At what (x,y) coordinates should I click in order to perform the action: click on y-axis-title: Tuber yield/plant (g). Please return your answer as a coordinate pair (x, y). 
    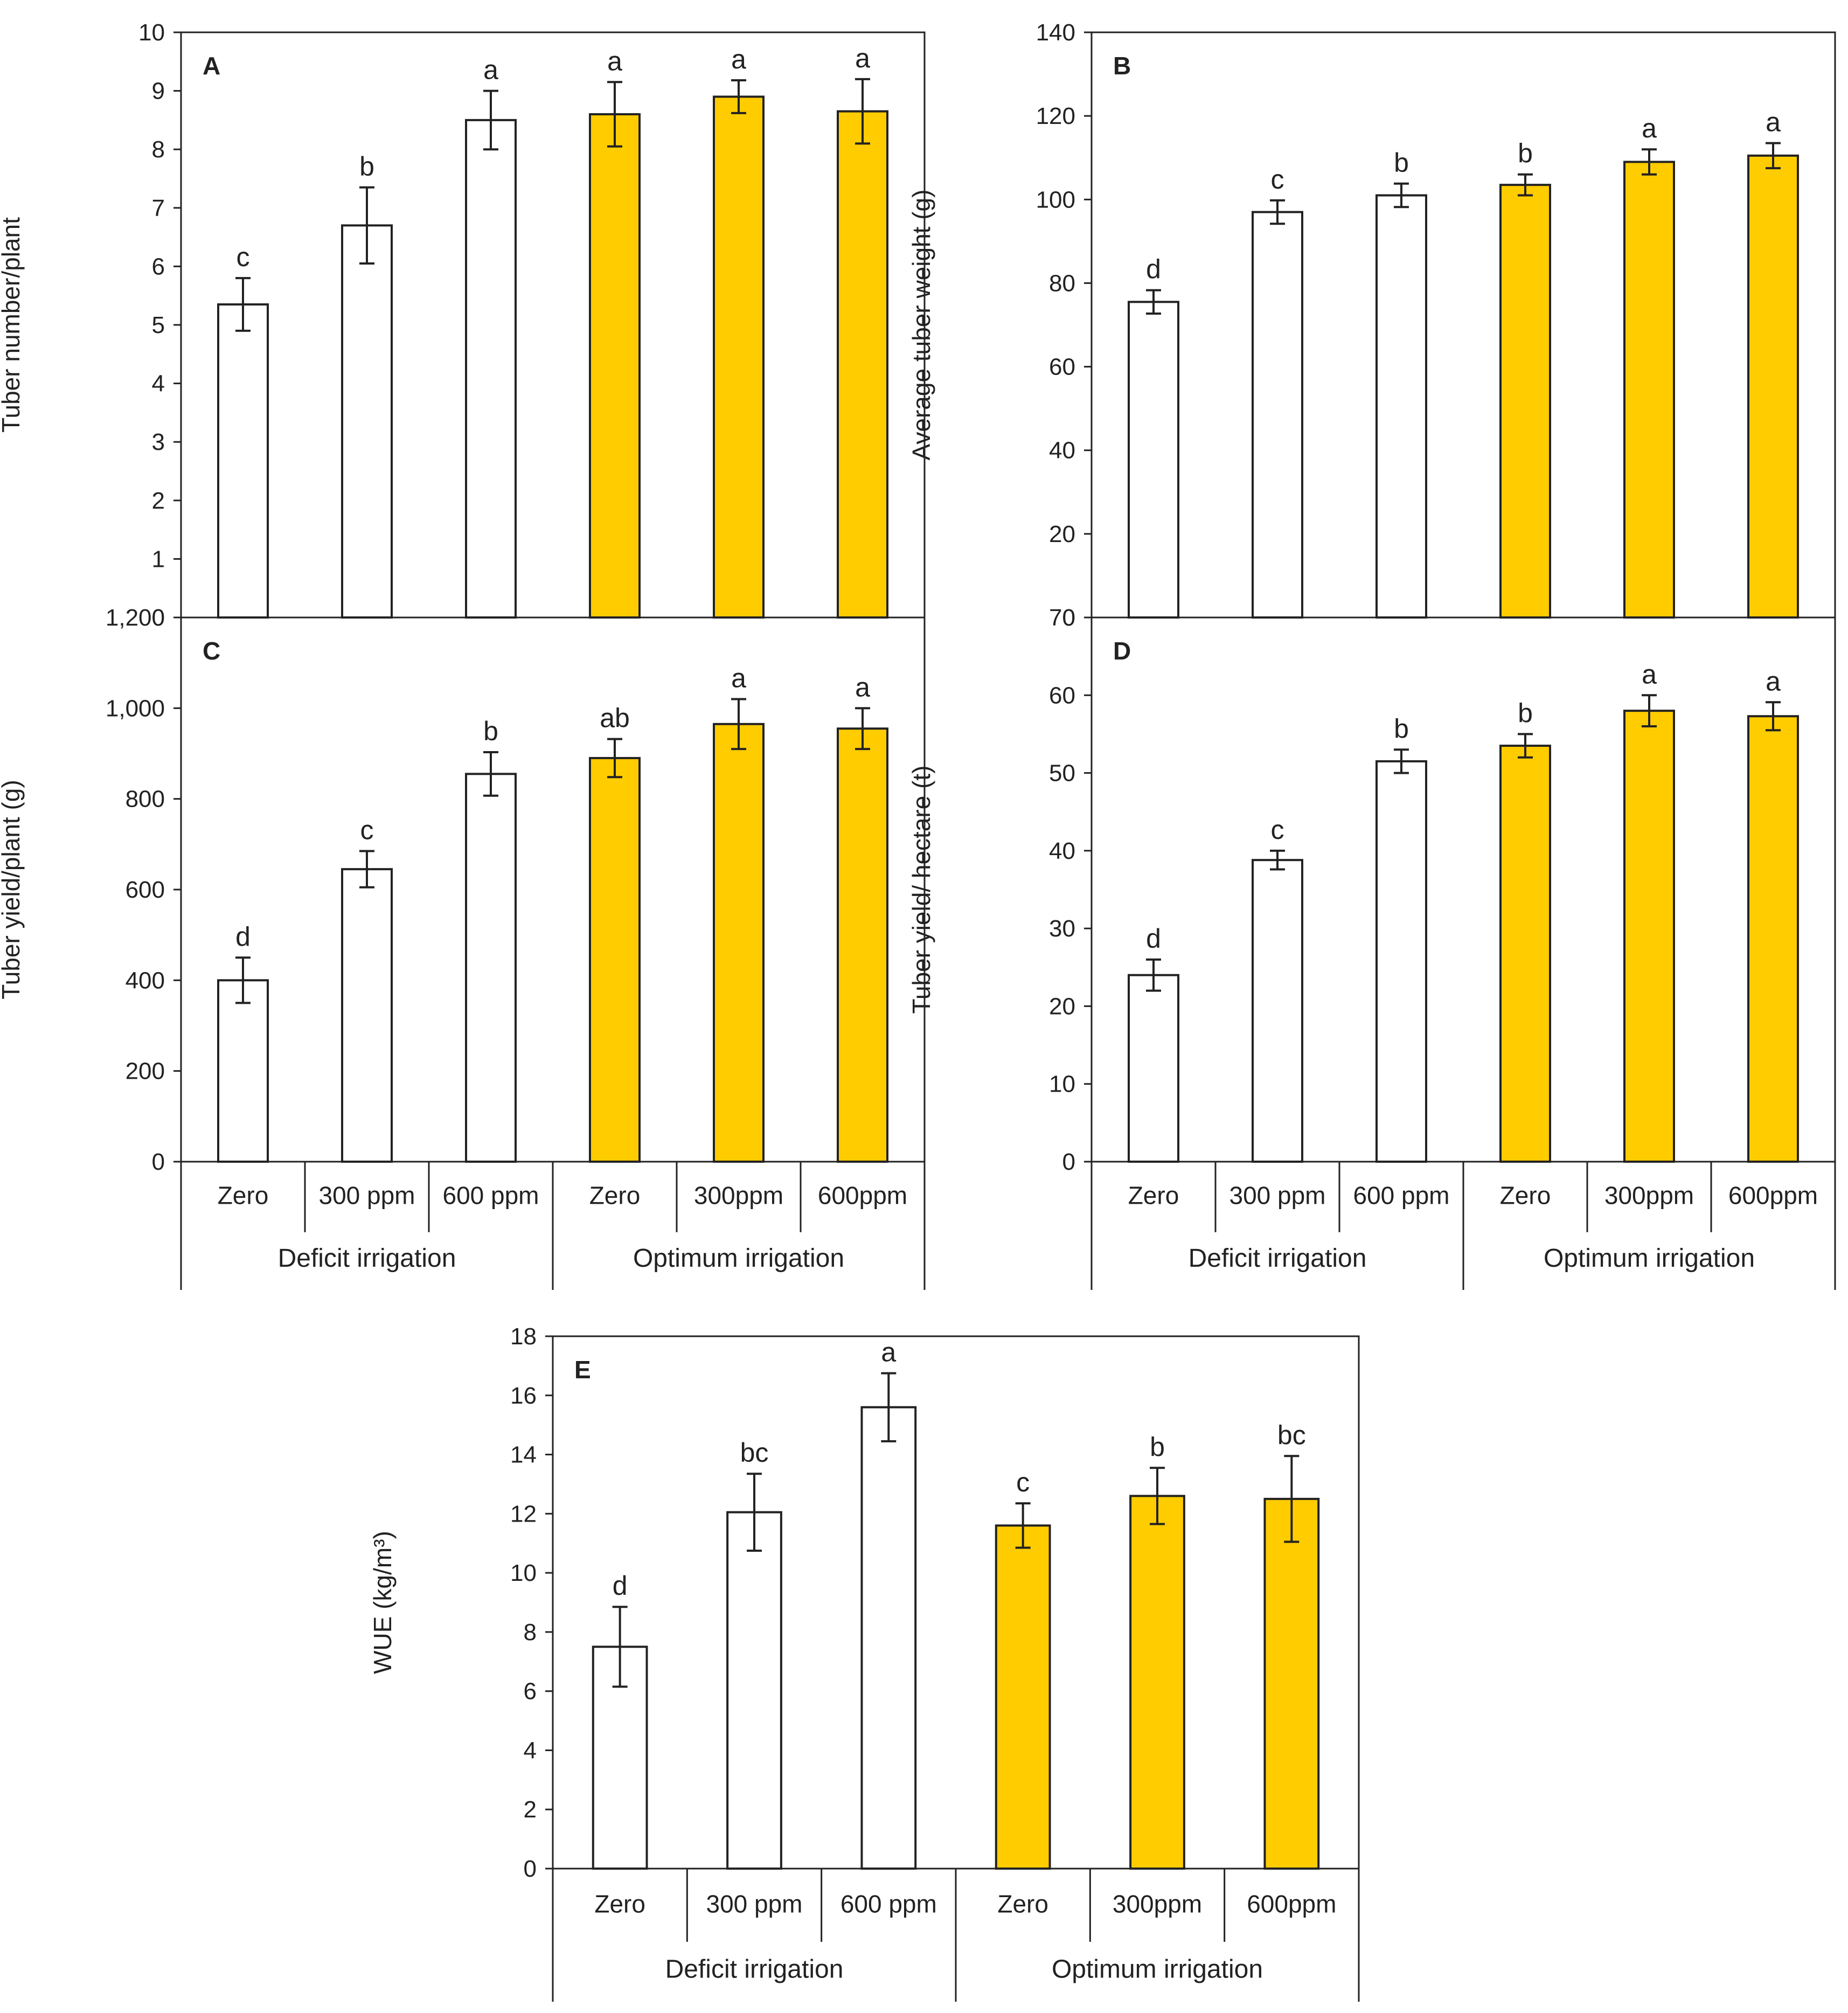
    Looking at the image, I should click on (12, 889).